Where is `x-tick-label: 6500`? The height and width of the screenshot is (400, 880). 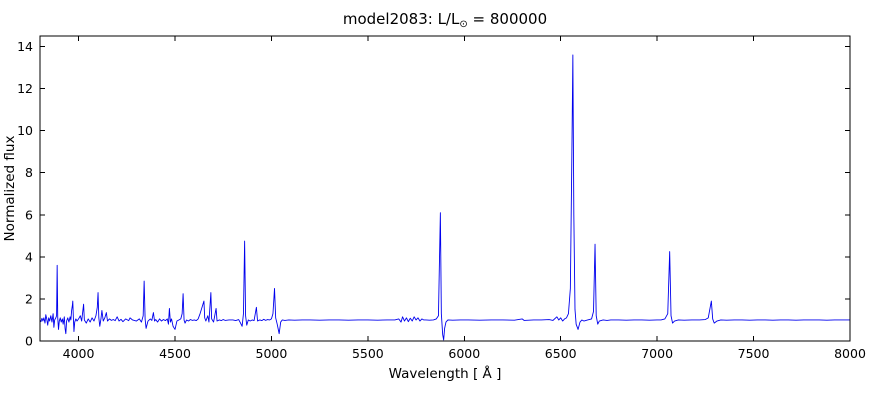
x-tick-label: 6500 is located at coordinates (561, 353).